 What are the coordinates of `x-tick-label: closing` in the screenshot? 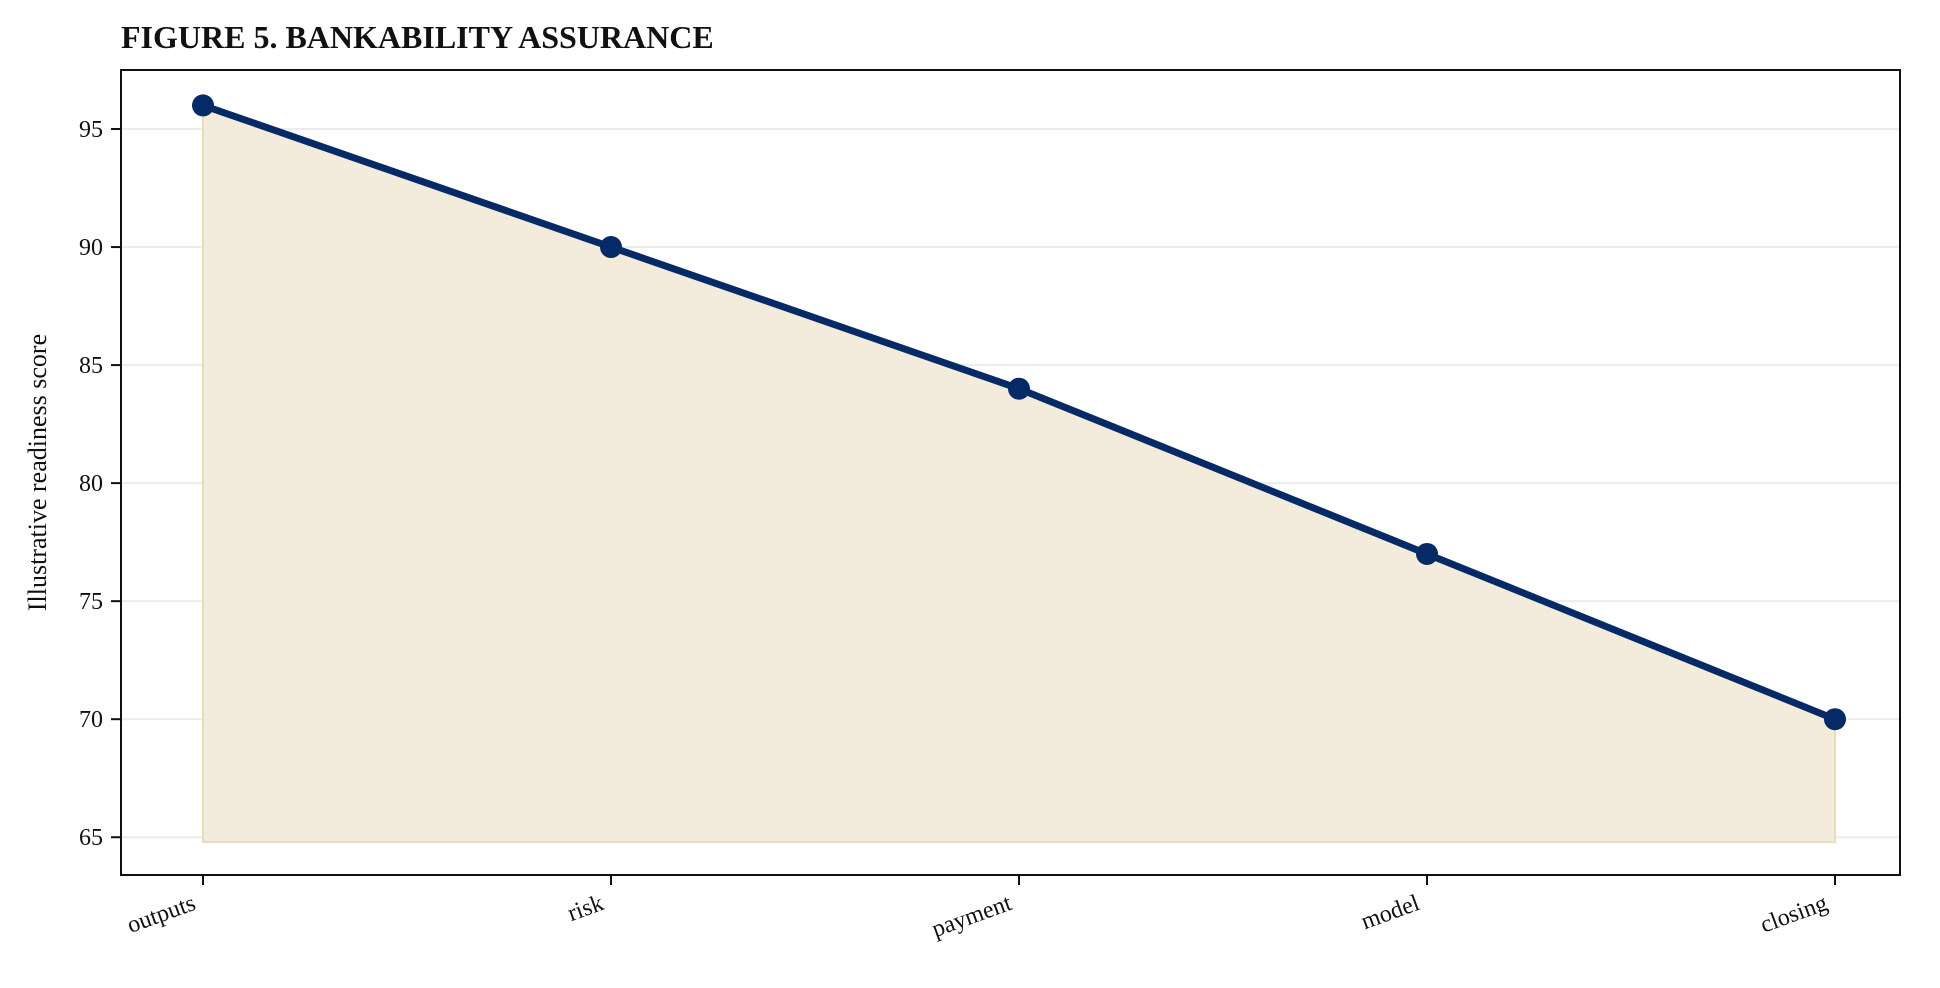 It's located at (1794, 914).